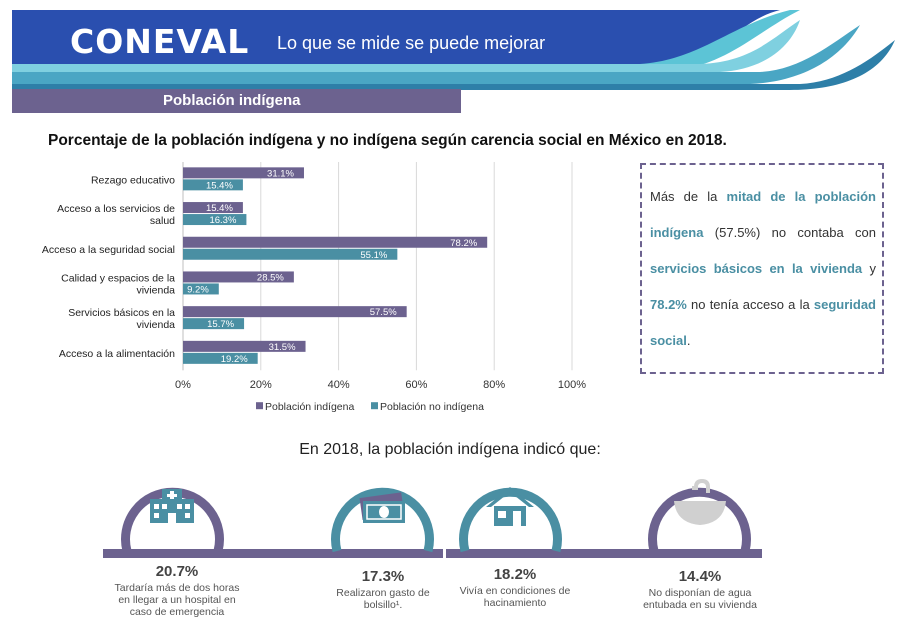  Describe the element at coordinates (383, 605) in the screenshot. I see `stat-desc-line: bolsillo¹.` at that location.